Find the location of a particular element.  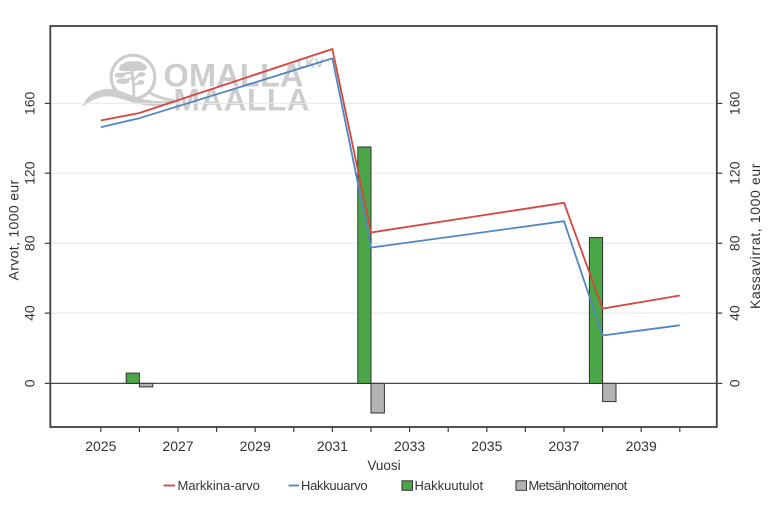

svg-text: Hakkuutulot is located at coordinates (449, 485).